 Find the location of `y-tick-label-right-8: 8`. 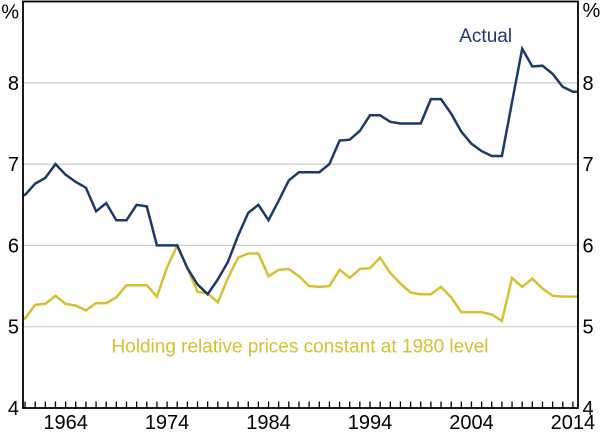

y-tick-label-right-8: 8 is located at coordinates (588, 84).